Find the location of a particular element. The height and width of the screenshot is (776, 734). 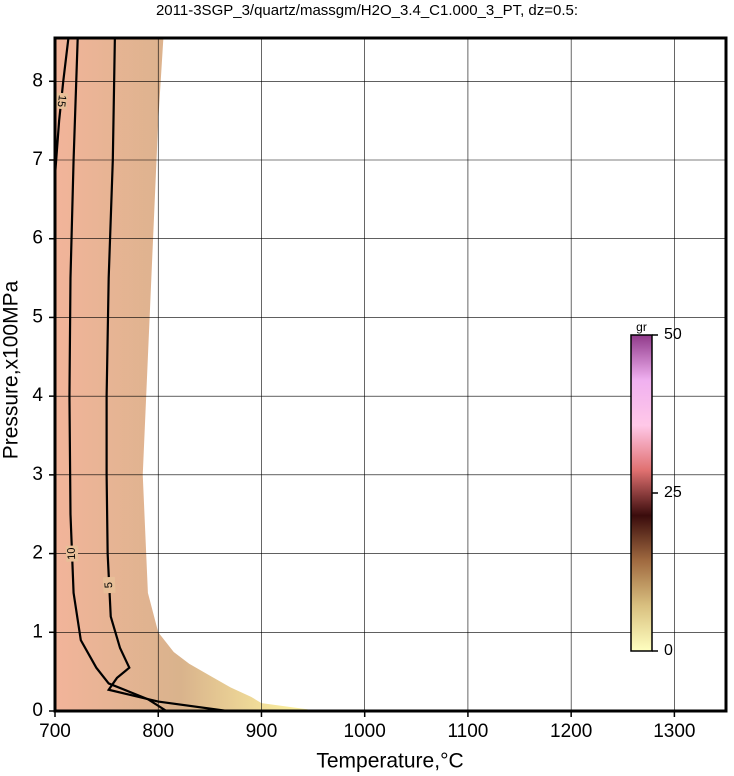

x-tick-label: 1000 is located at coordinates (365, 731).